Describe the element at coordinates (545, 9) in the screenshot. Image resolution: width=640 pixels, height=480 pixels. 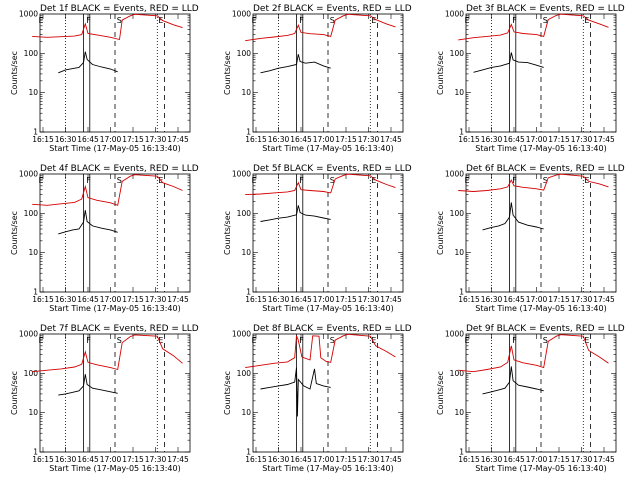
I see `panel-title: Det 3f BLACK = Events, RED = LLD` at that location.